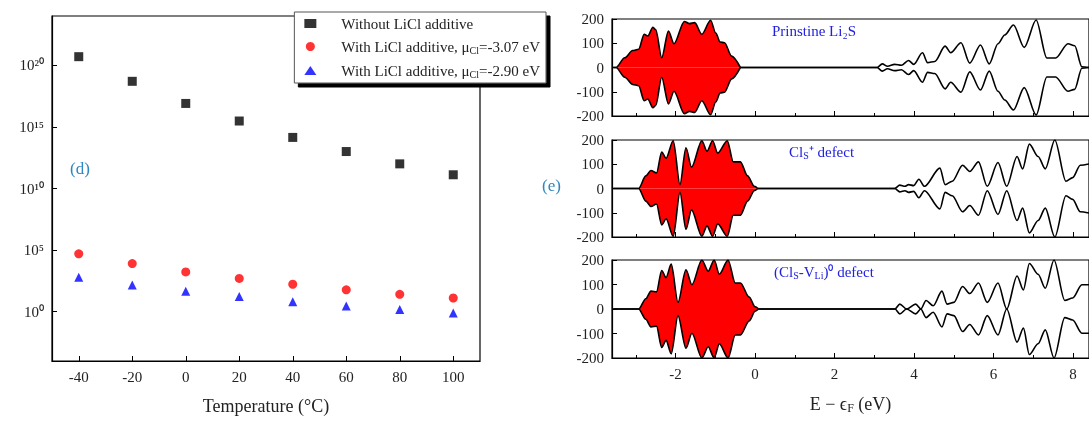 The image size is (1089, 423). What do you see at coordinates (78, 376) in the screenshot?
I see `x-tick-label: -40` at bounding box center [78, 376].